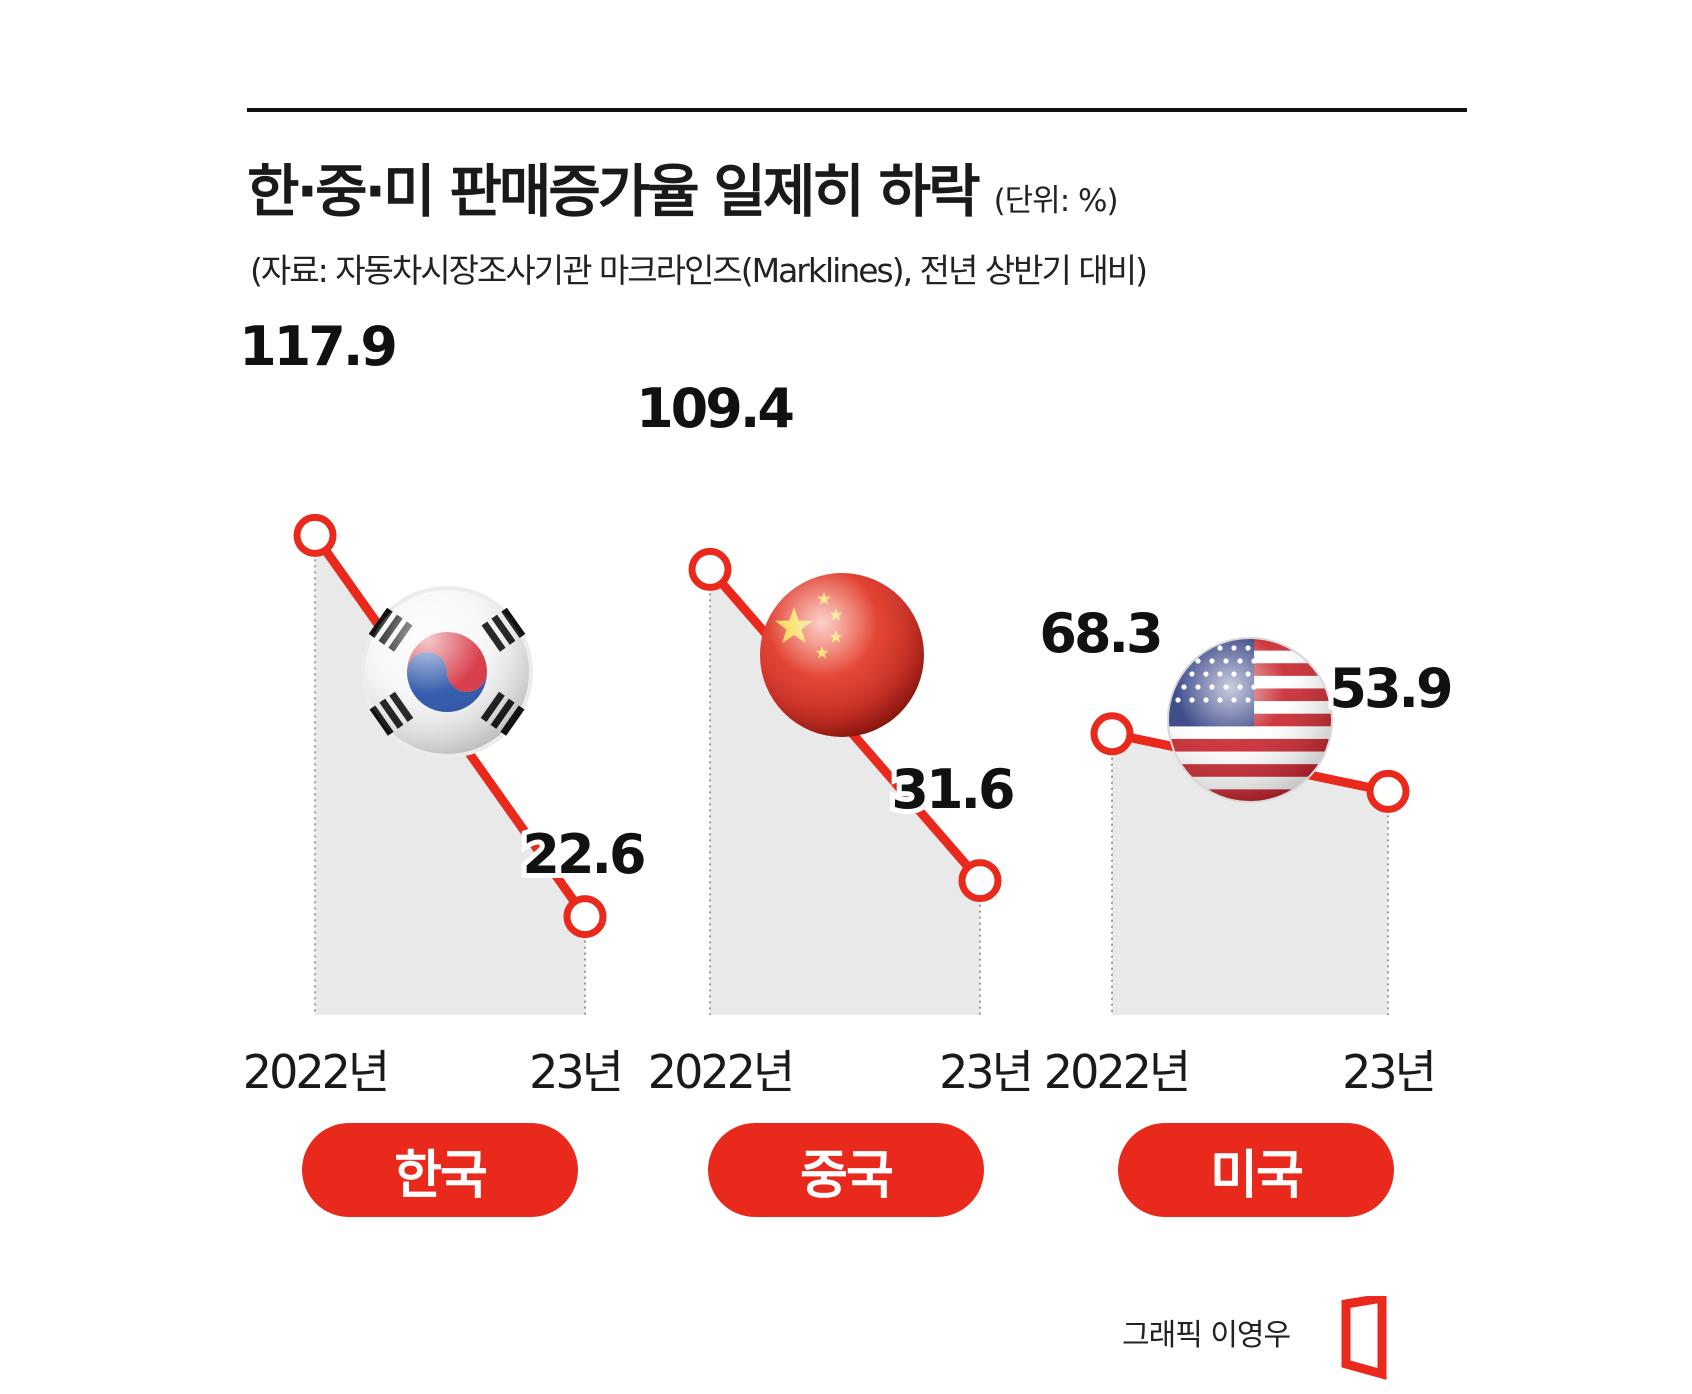 Image resolution: width=1692 pixels, height=1394 pixels. I want to click on data-label: 109.4, so click(714, 408).